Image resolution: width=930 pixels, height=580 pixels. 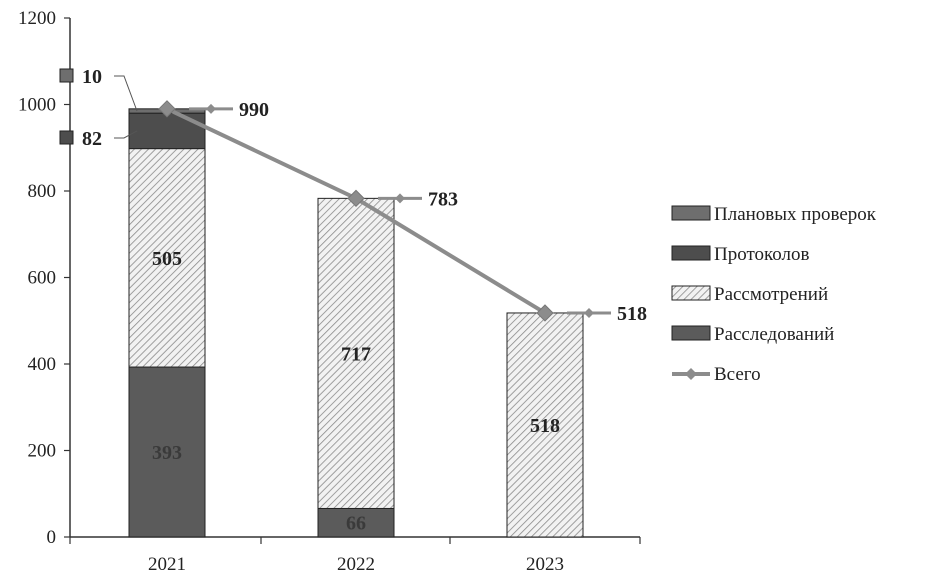 I want to click on data-label-рассмотрений-2023: 518, so click(x=545, y=426).